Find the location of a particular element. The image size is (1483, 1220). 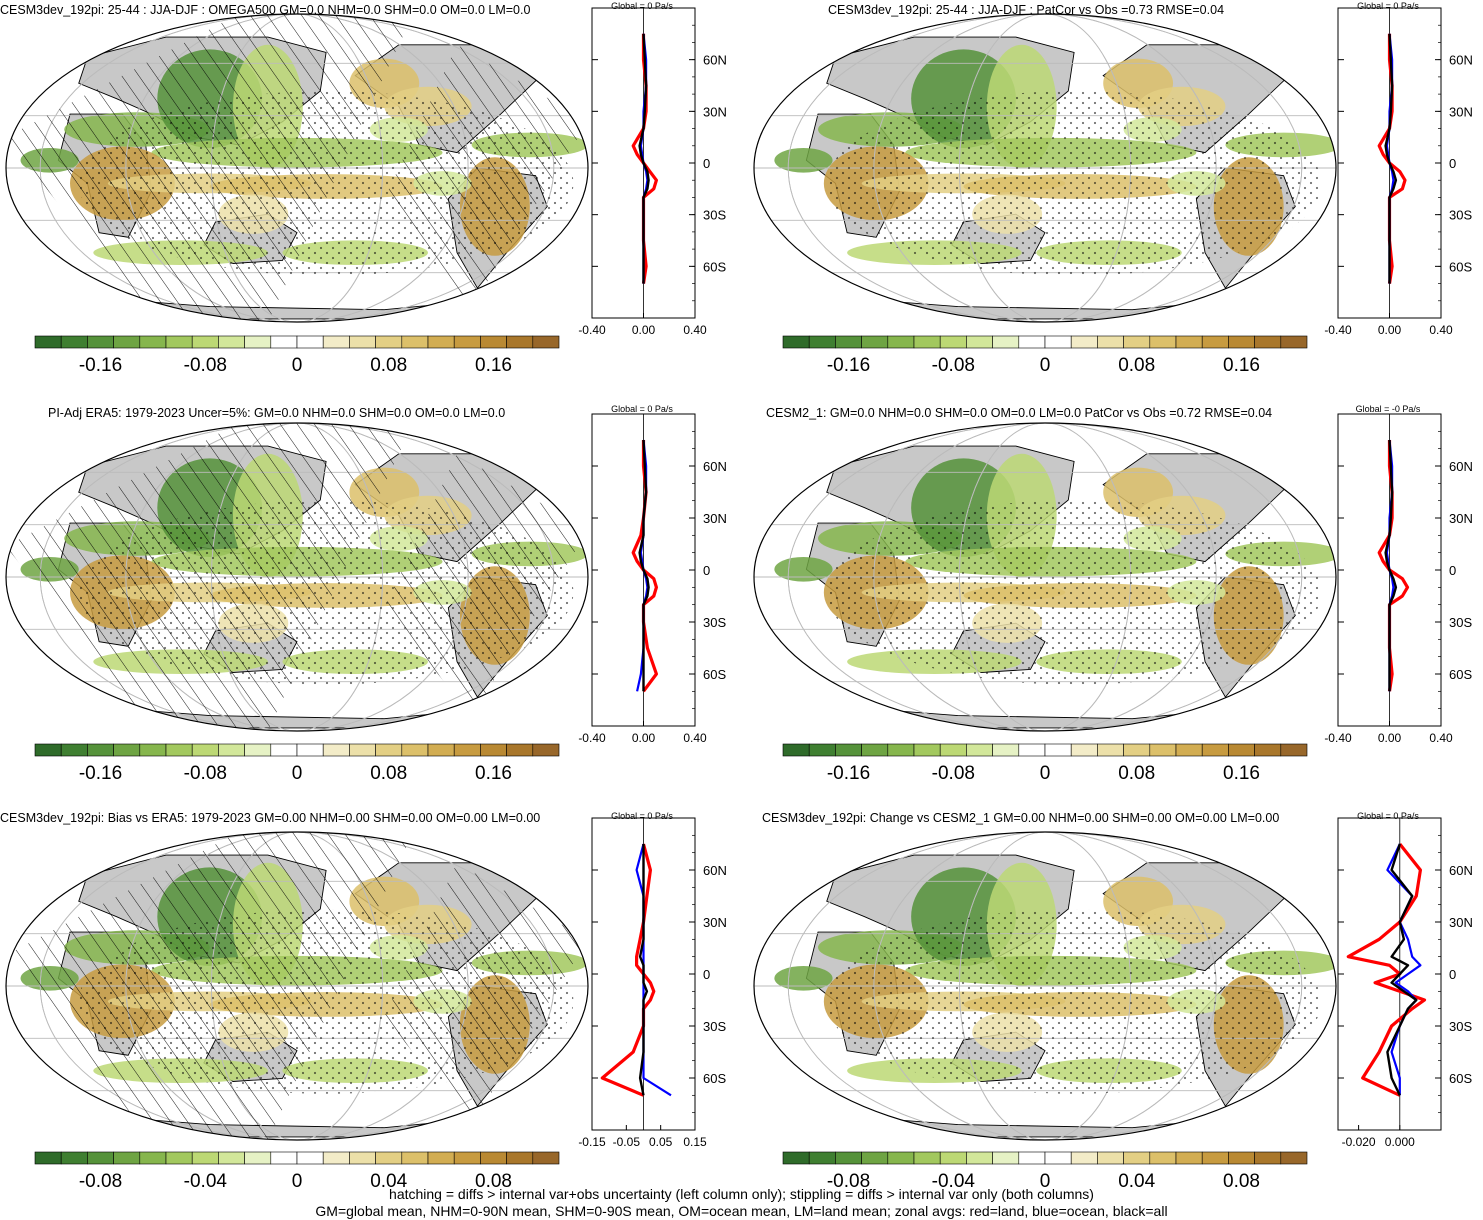

hatching-east is located at coordinates (486, 993).